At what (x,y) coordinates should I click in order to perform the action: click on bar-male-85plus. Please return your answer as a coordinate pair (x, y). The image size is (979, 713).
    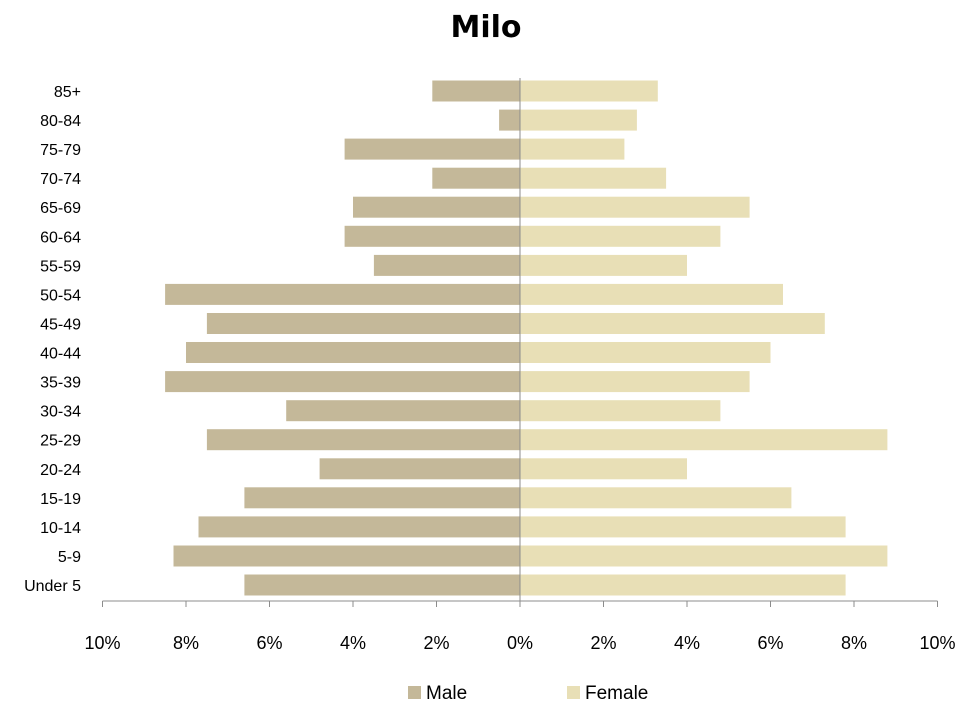
    Looking at the image, I should click on (476, 91).